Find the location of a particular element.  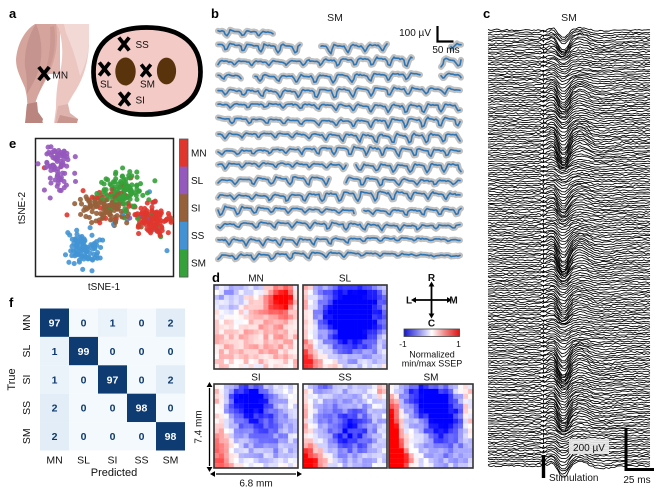

svg-text: Predicted is located at coordinates (114, 473).